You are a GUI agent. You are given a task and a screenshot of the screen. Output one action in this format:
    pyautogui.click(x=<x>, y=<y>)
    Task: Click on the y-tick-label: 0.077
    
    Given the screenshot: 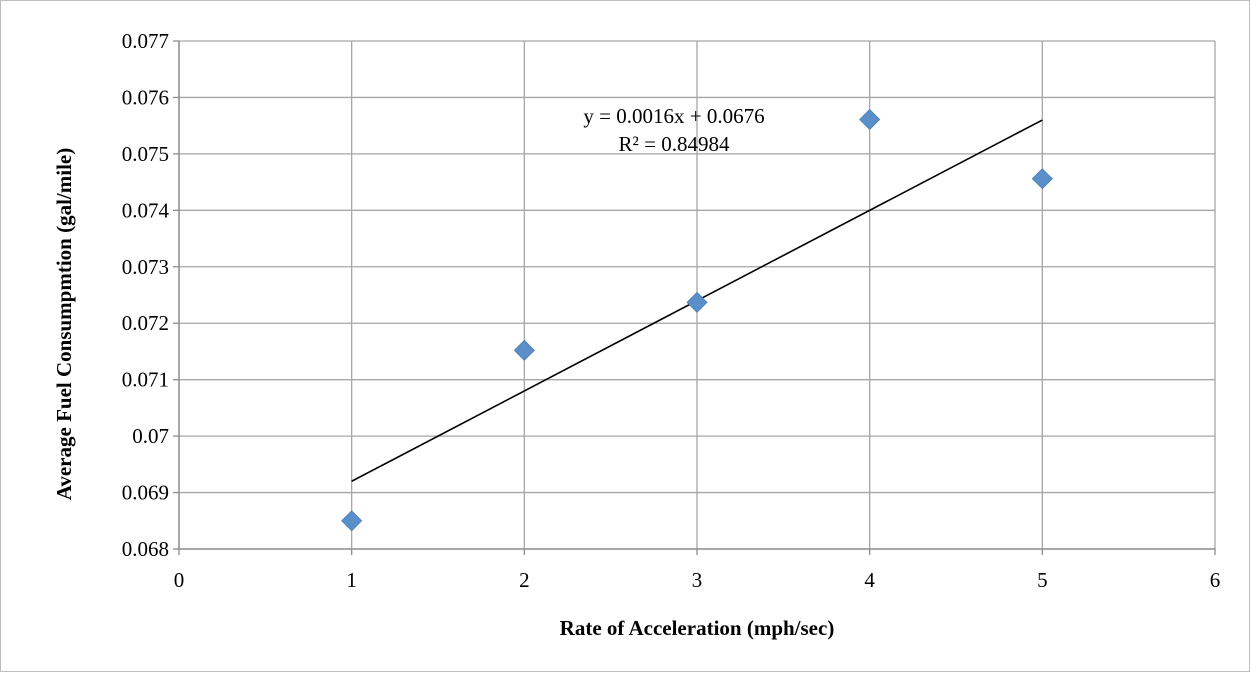 What is the action you would take?
    pyautogui.click(x=145, y=41)
    